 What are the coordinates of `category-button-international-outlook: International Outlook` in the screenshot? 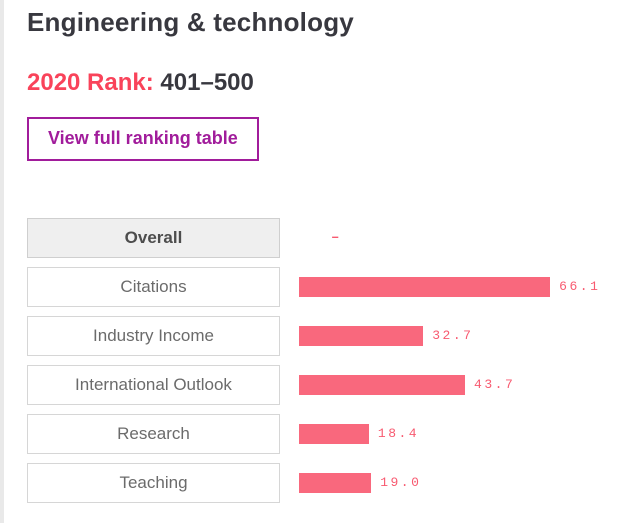 It's located at (153, 384).